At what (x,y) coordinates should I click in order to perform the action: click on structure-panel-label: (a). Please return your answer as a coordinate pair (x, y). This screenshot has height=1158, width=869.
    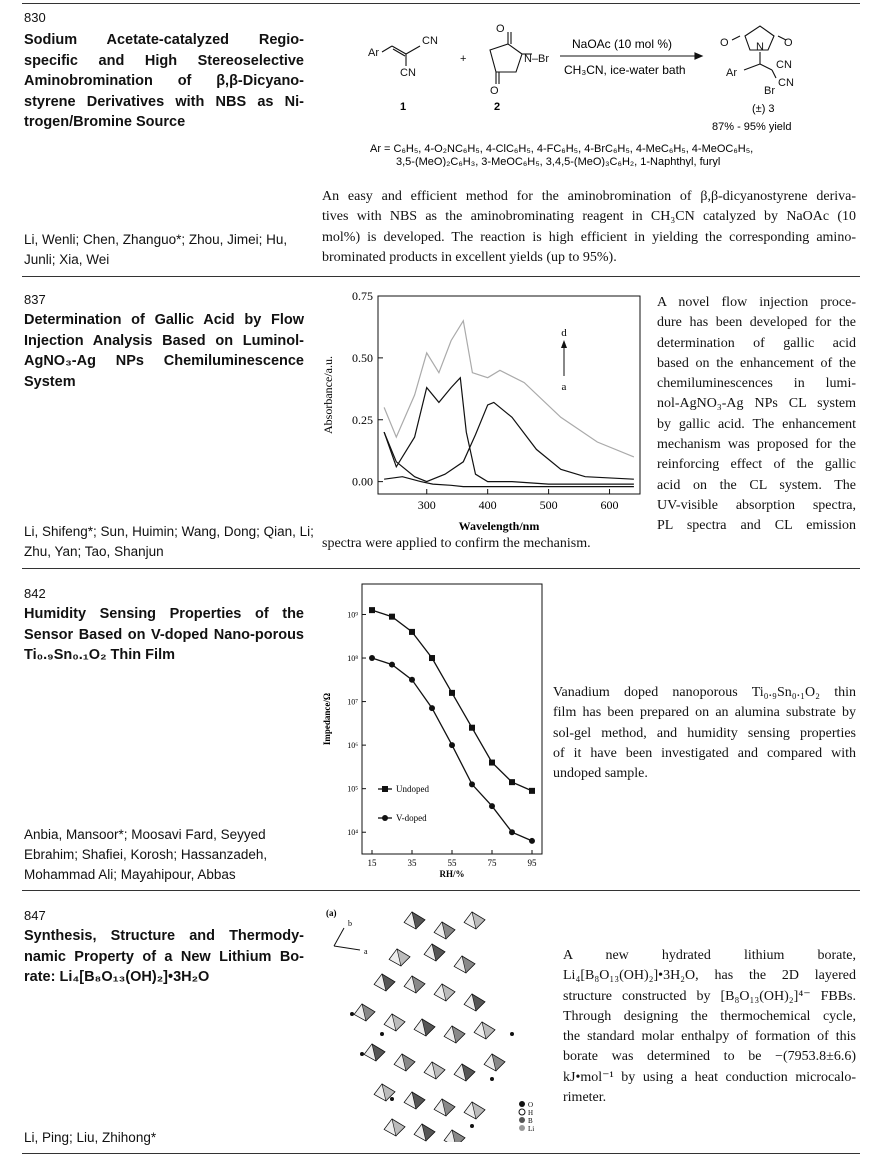
    Looking at the image, I should click on (331, 913).